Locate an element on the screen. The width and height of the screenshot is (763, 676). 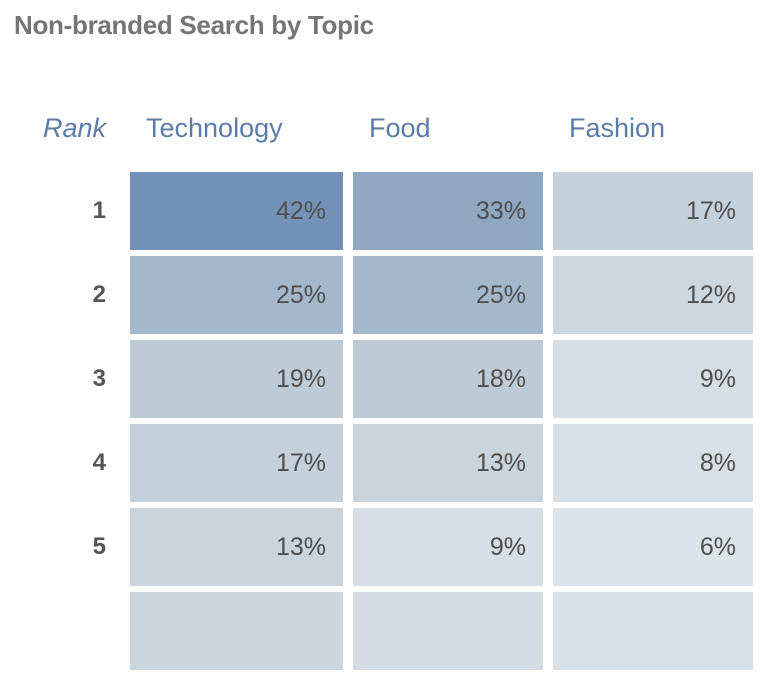
rank-label: 2 is located at coordinates (99, 294).